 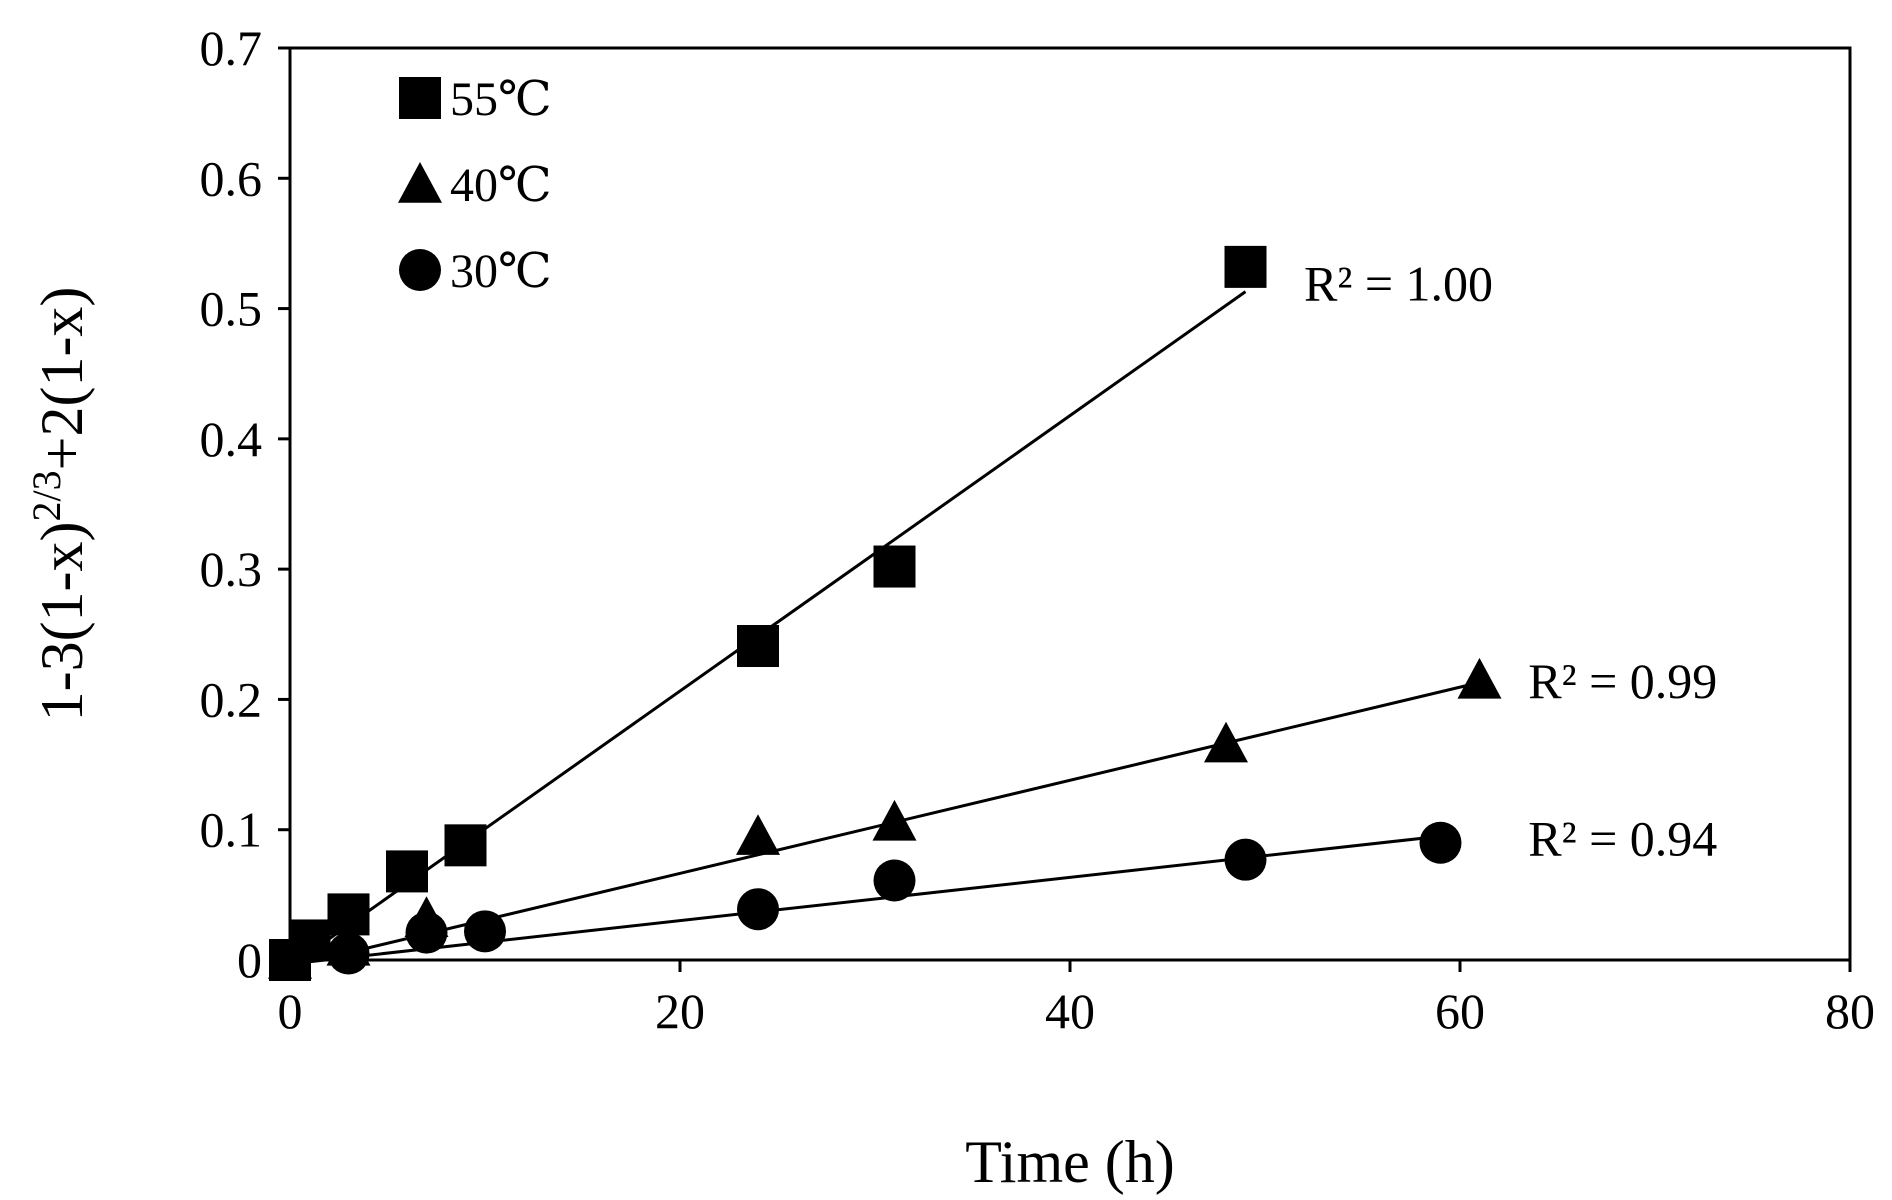 What do you see at coordinates (231, 309) in the screenshot?
I see `y-tick-label: 0.5` at bounding box center [231, 309].